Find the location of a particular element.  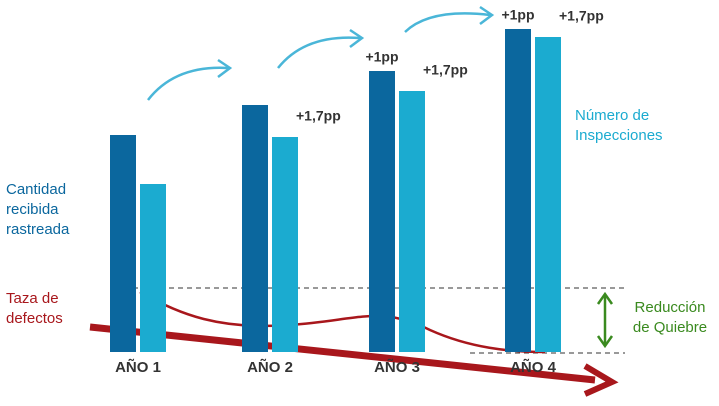

defect-trend-arrow is located at coordinates (342, 353).